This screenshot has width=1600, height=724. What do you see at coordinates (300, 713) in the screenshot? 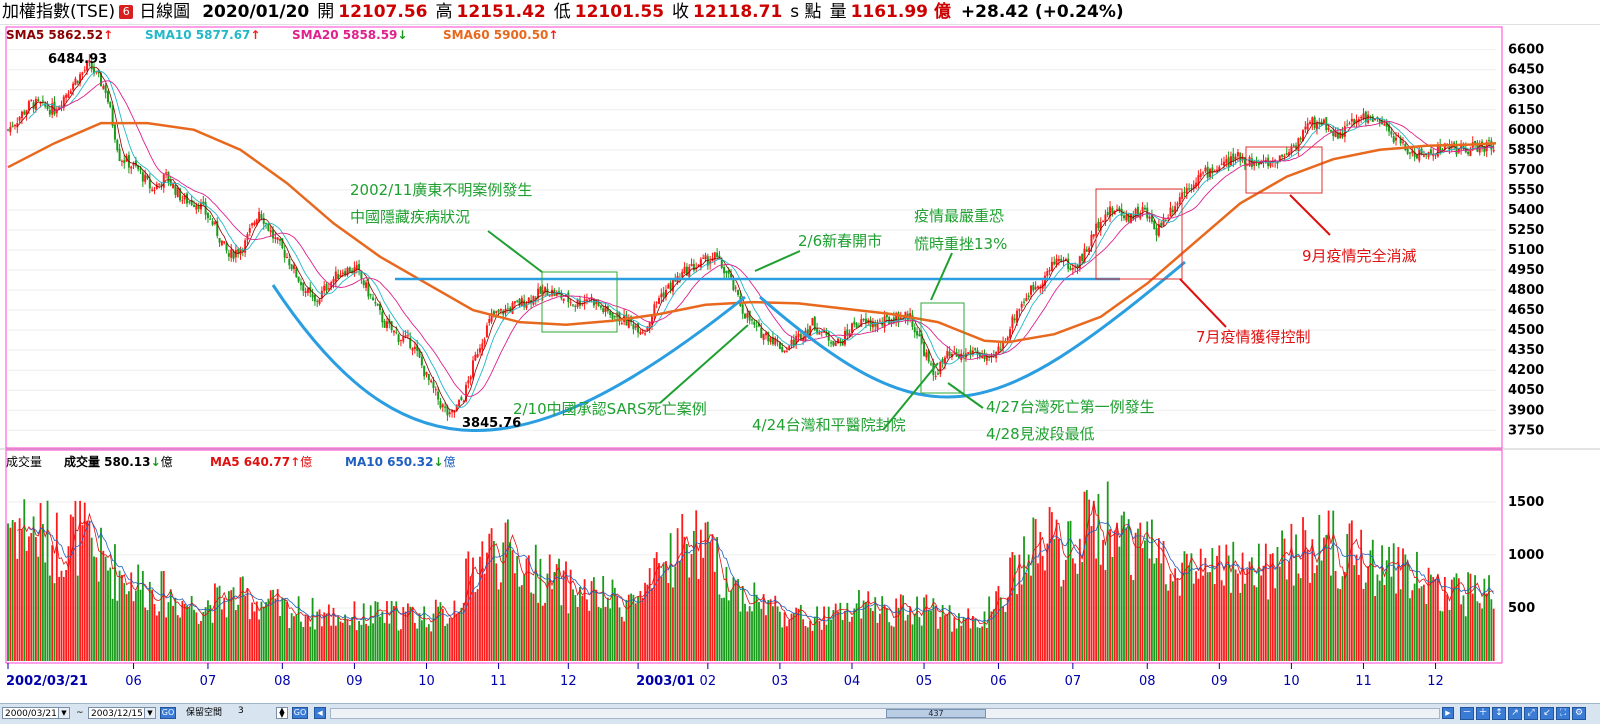
I see `go2-button: GO` at bounding box center [300, 713].